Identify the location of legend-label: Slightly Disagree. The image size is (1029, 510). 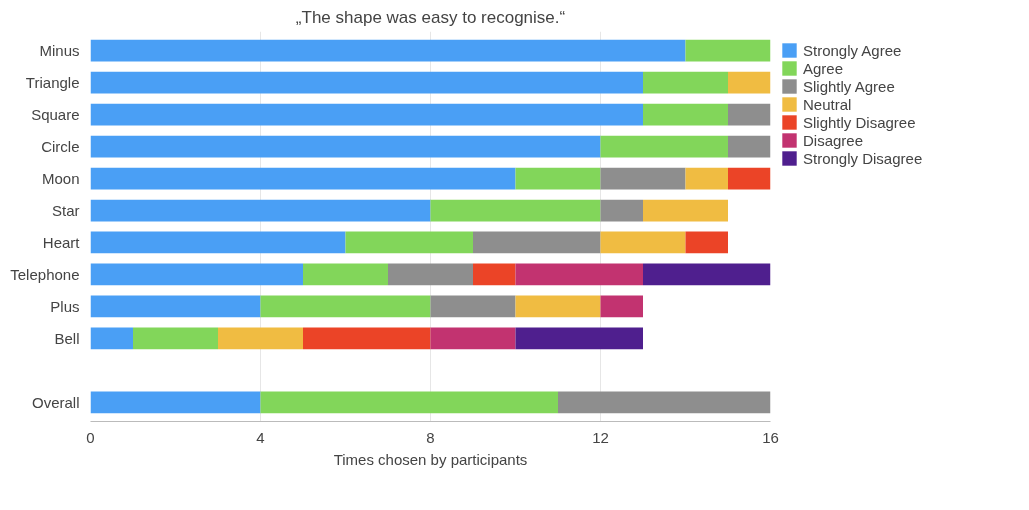
(859, 122).